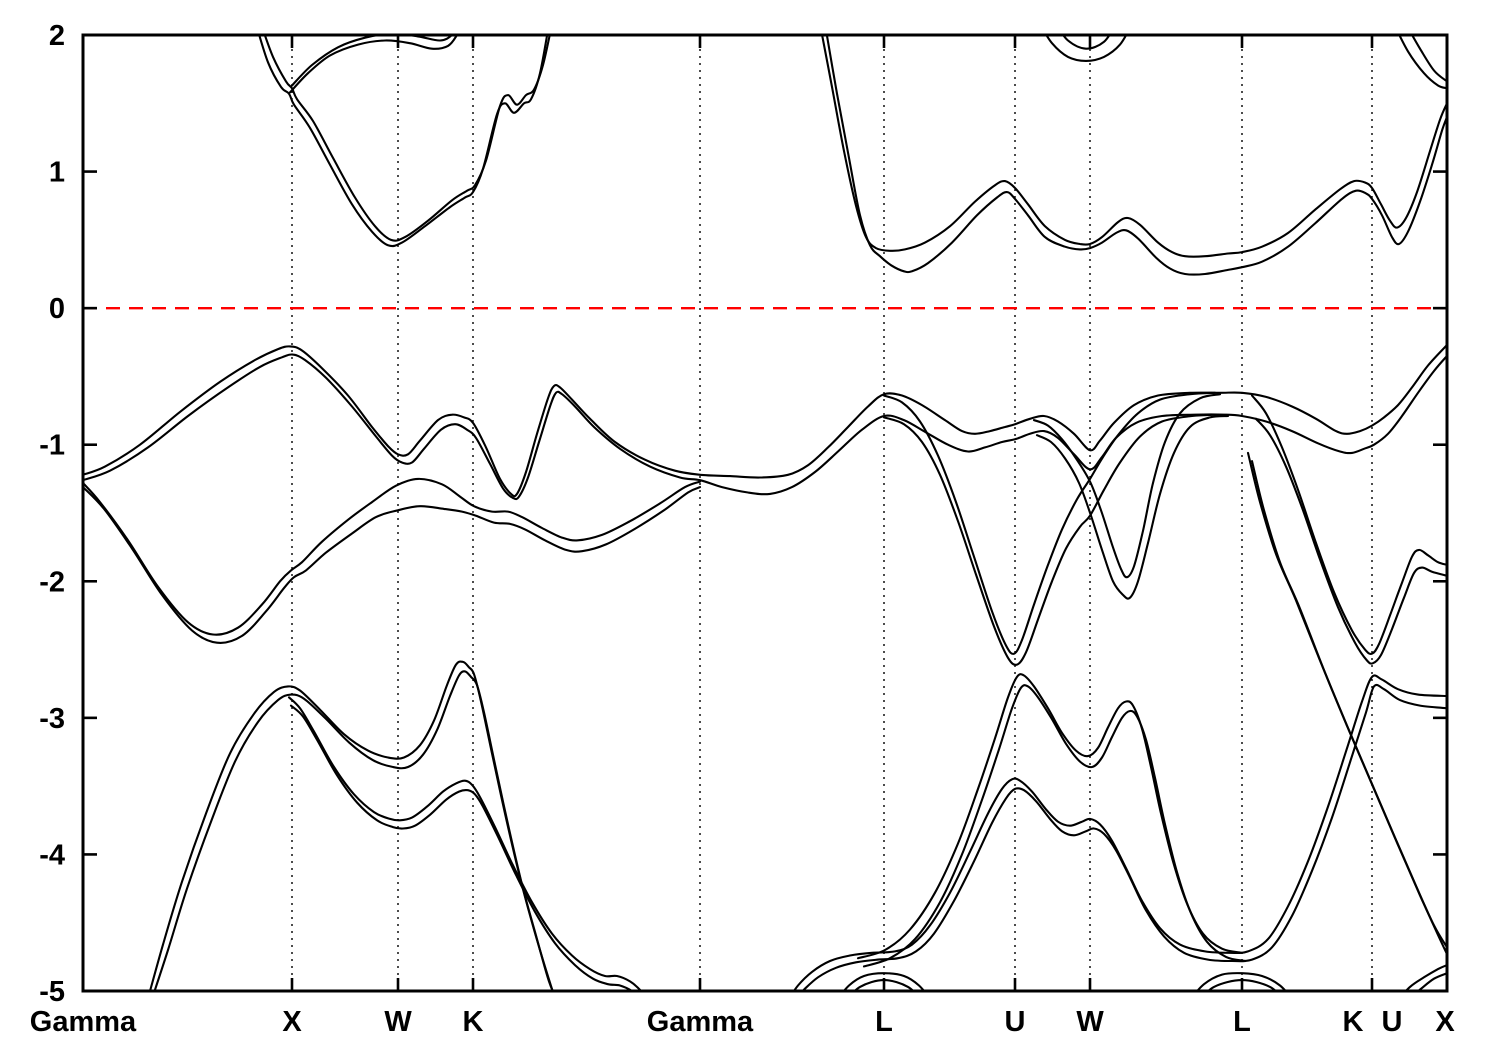  I want to click on band-curve-cond-right-b, so click(1136, 155).